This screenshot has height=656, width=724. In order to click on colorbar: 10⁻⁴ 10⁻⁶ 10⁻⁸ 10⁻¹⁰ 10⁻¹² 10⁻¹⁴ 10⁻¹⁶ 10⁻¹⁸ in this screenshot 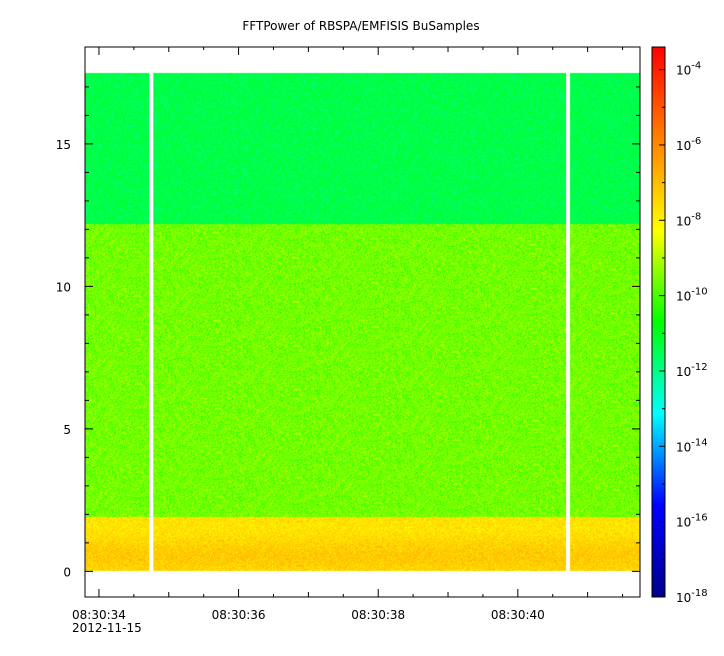, I will do `click(679, 325)`.